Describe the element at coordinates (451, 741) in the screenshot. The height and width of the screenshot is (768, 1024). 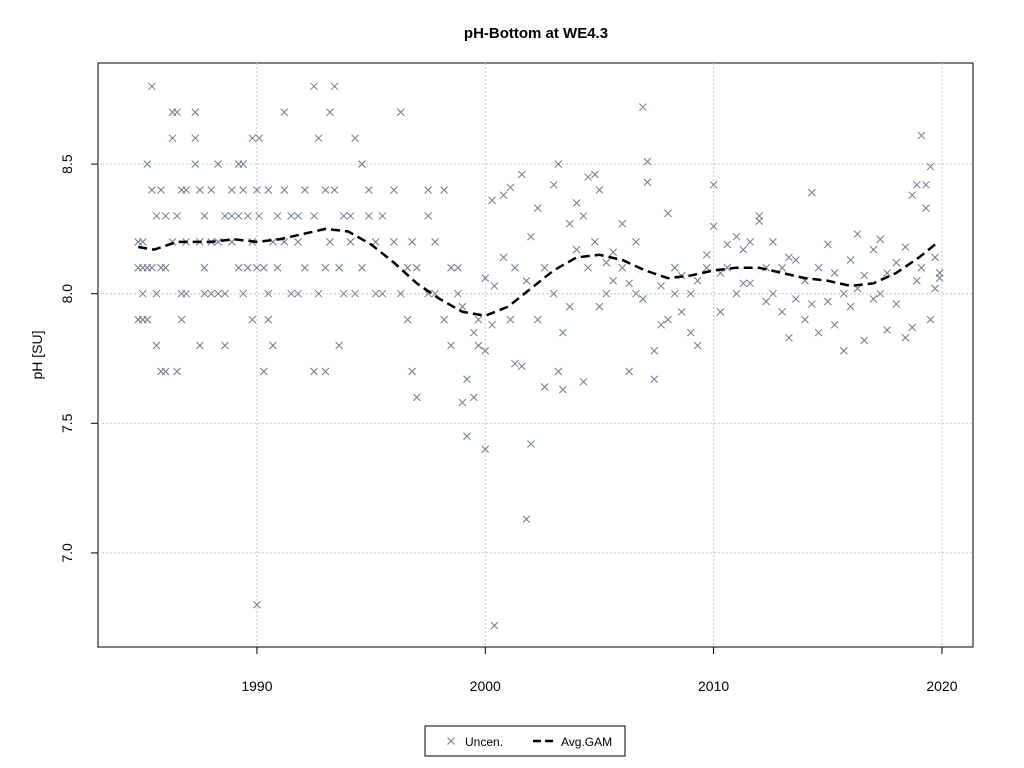
I see `legend-marker` at that location.